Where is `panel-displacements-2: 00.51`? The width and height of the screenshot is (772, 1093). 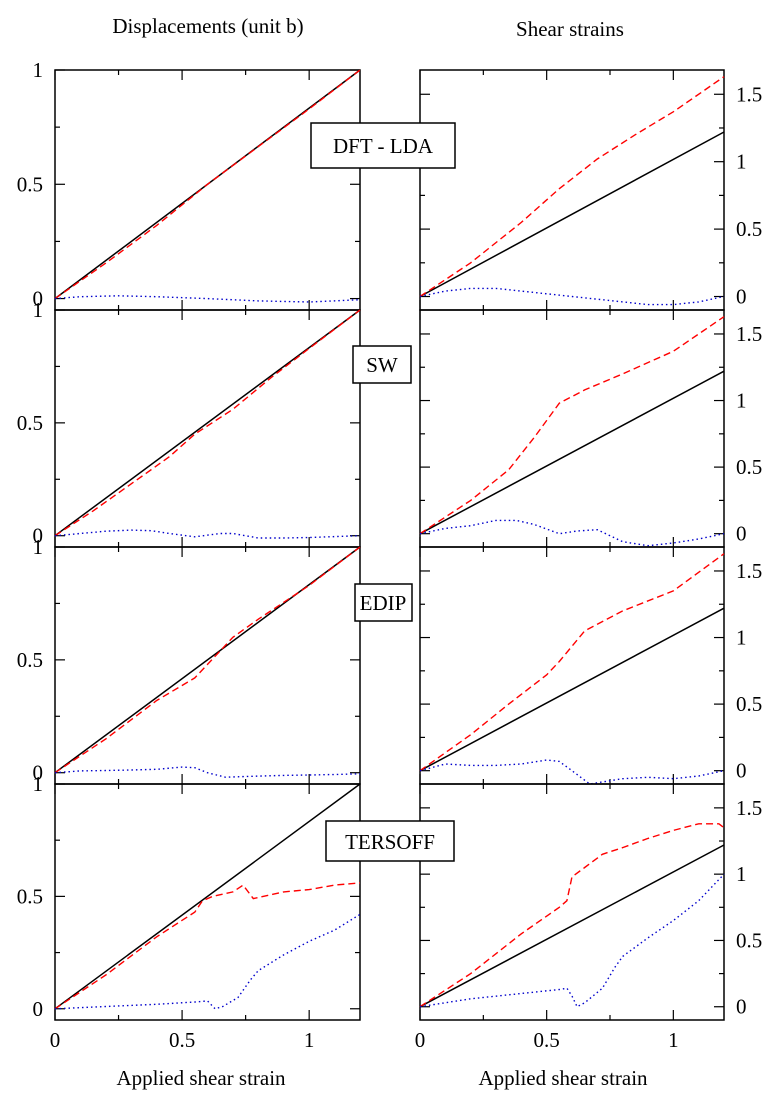 panel-displacements-2: 00.51 is located at coordinates (189, 423).